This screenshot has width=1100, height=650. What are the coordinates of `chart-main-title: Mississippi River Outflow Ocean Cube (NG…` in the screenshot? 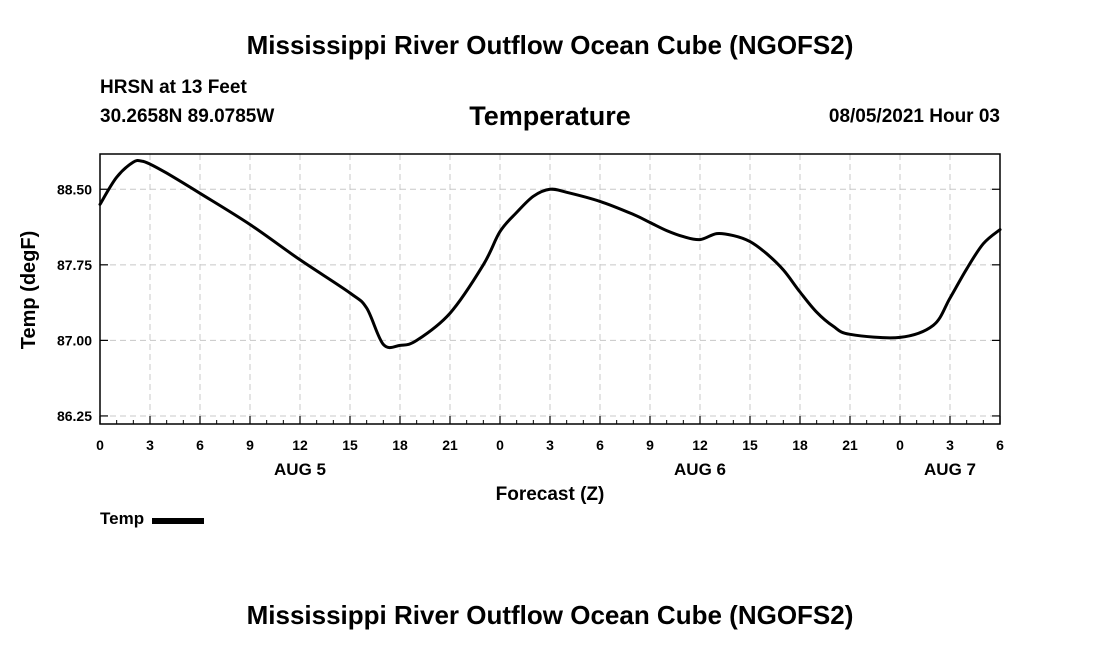 It's located at (550, 45).